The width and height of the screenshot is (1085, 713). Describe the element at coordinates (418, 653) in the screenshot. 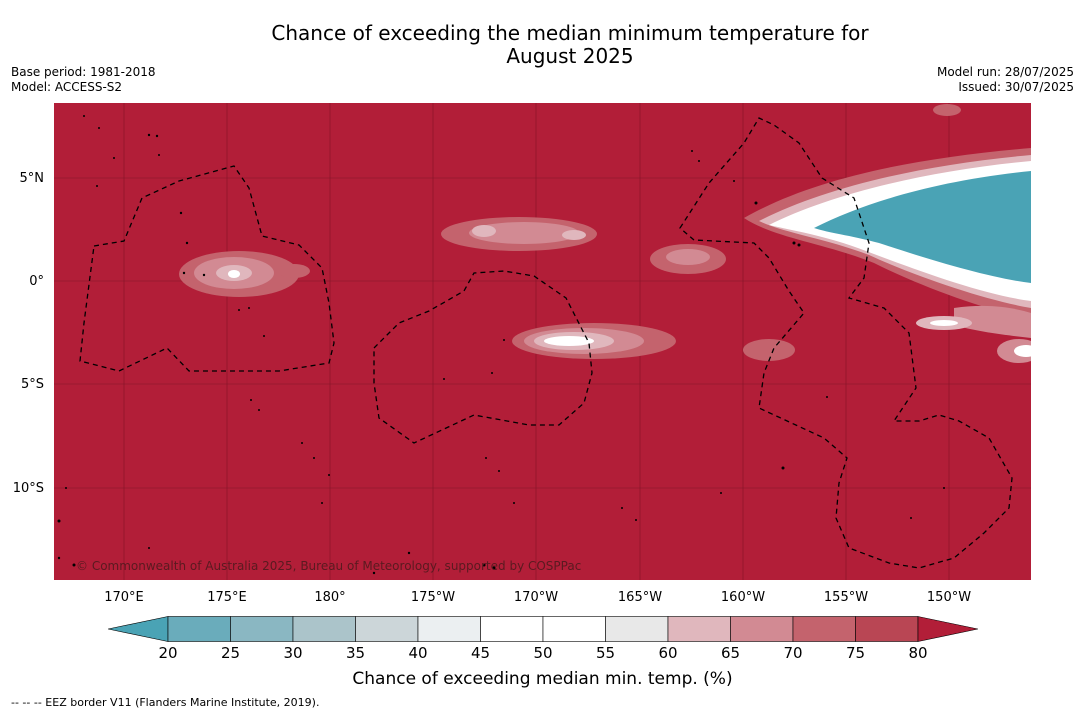

I see `colorbar-tick-label: 40` at that location.